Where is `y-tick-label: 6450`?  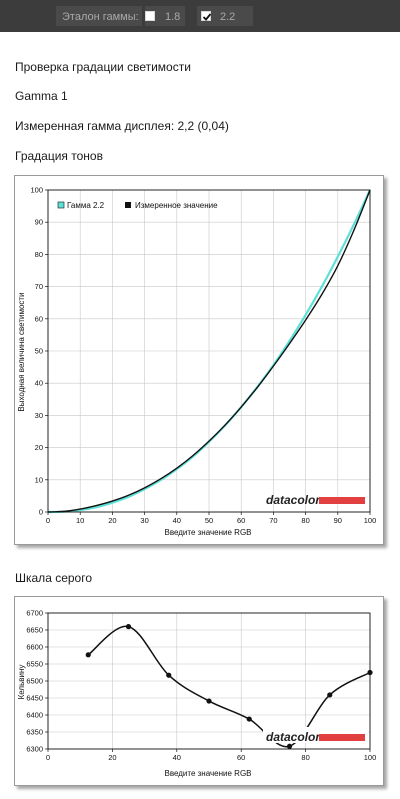 y-tick-label: 6450 is located at coordinates (34, 698).